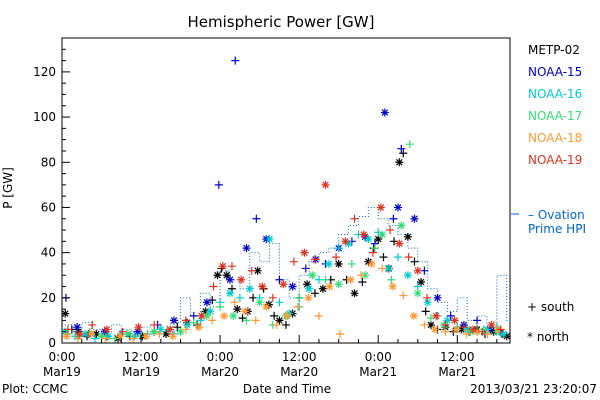  Describe the element at coordinates (48, 298) in the screenshot. I see `y-tick-label: 20` at that location.